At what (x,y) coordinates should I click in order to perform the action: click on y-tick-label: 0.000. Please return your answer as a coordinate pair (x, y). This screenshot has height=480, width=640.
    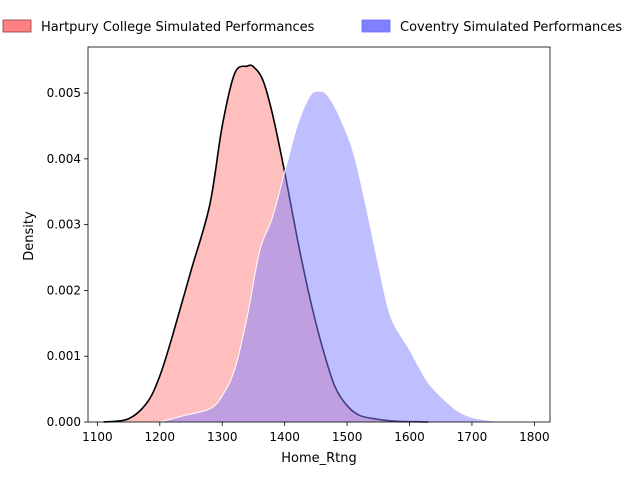
    Looking at the image, I should click on (64, 422).